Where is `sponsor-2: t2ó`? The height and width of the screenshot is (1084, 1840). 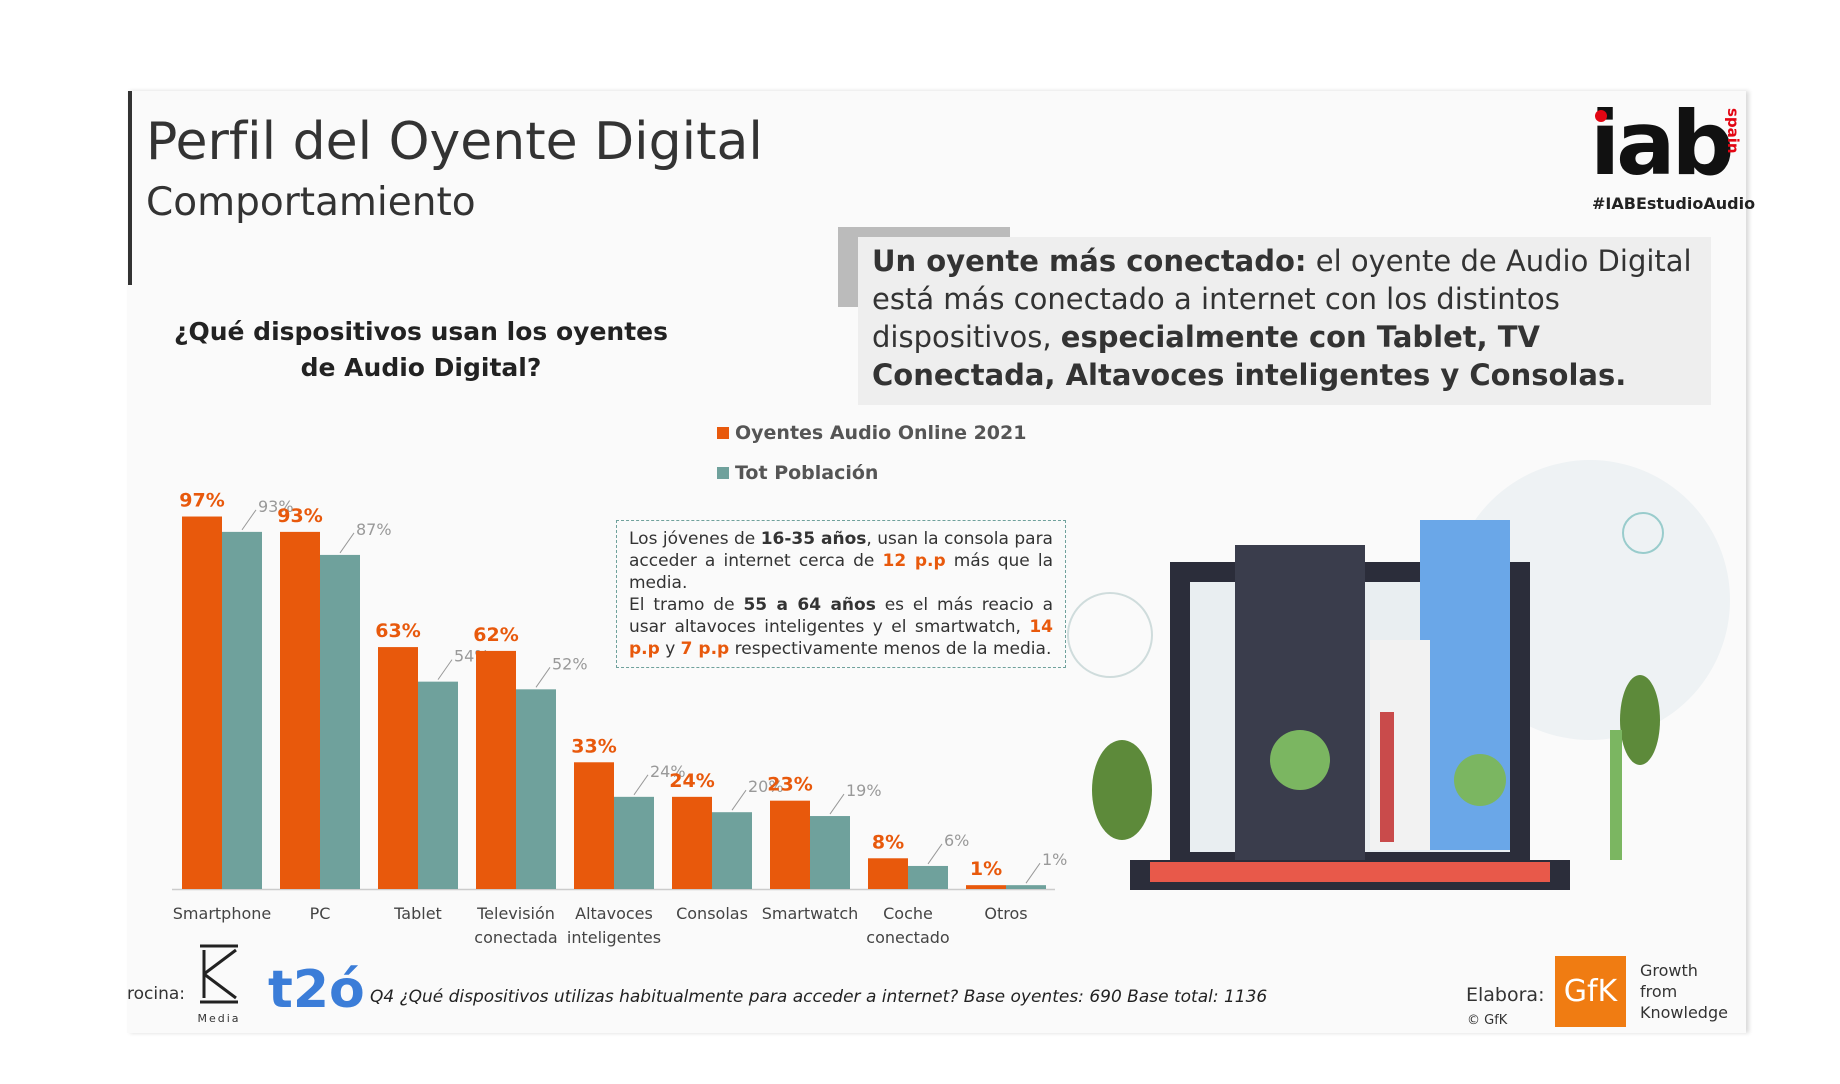 sponsor-2: t2ó is located at coordinates (316, 990).